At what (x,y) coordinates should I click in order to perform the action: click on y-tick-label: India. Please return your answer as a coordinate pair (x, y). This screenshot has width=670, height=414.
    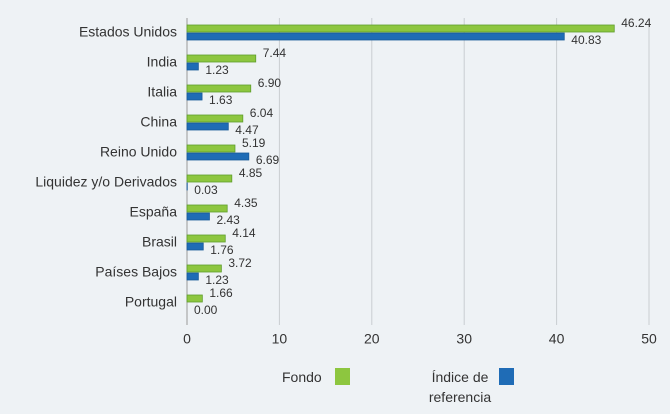
    Looking at the image, I should click on (162, 62).